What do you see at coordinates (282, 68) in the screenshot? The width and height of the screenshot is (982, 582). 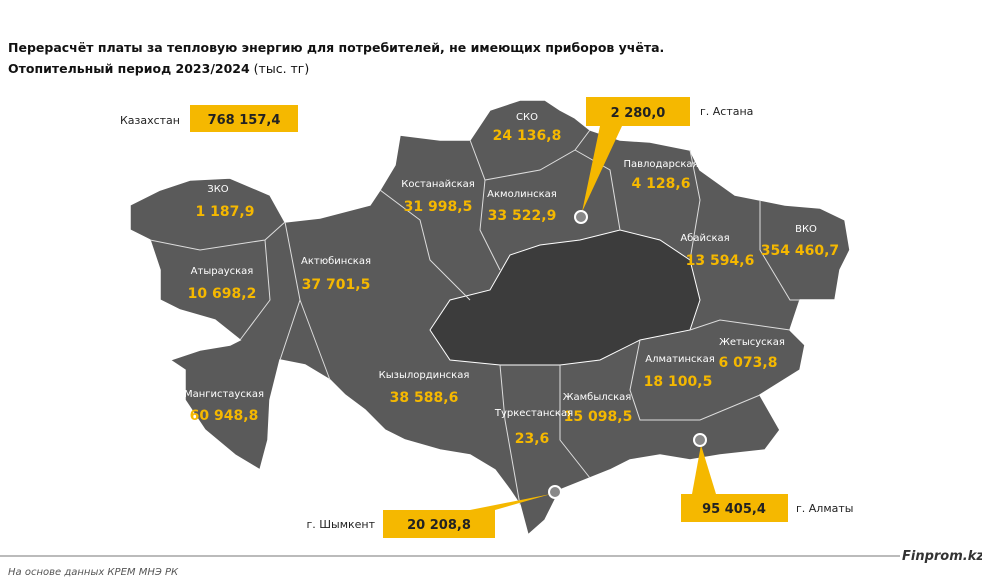 I see `subtitle-unit: (тыс. тг)` at bounding box center [282, 68].